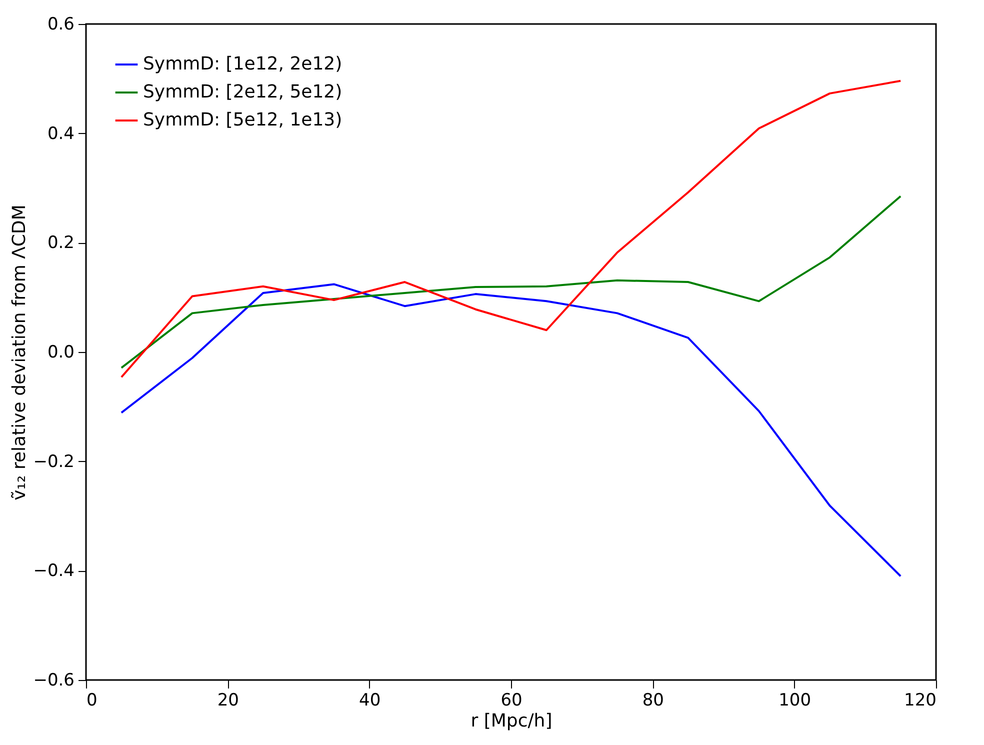 This screenshot has width=984, height=745. Describe the element at coordinates (920, 700) in the screenshot. I see `x-tick-label: 120` at that location.